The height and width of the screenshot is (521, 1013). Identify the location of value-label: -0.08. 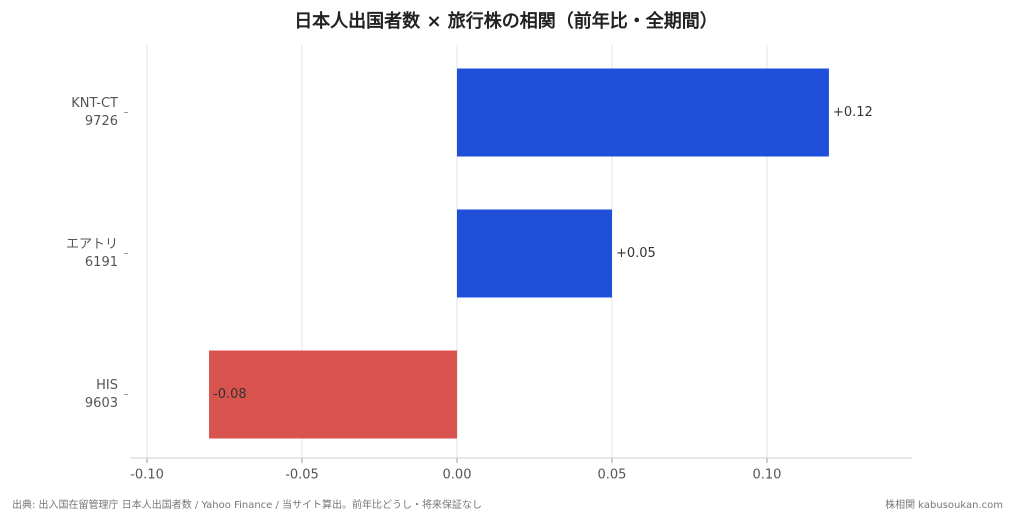
(230, 394).